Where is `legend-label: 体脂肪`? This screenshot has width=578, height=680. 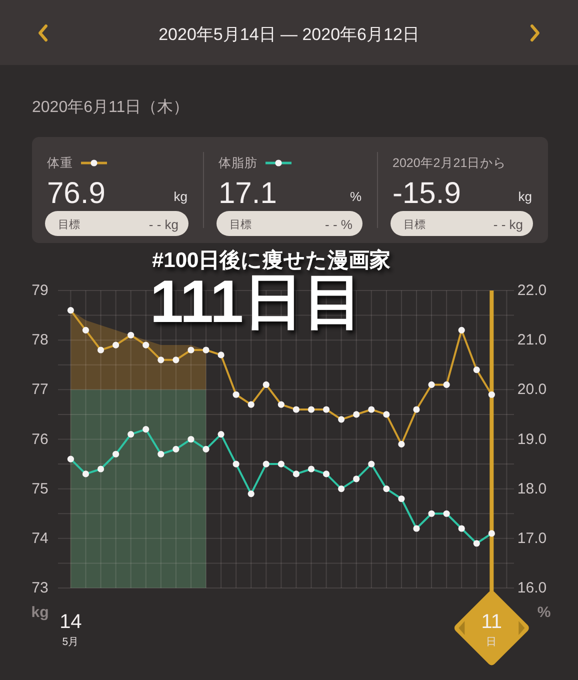
legend-label: 体脂肪 is located at coordinates (238, 163).